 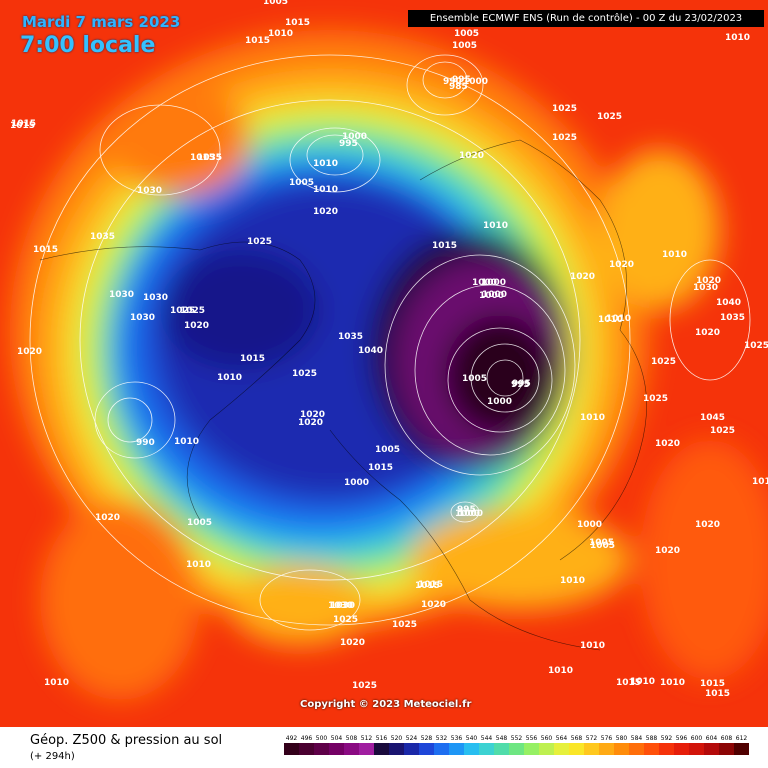 I want to click on scale-tick-label: 552, so click(x=517, y=738).